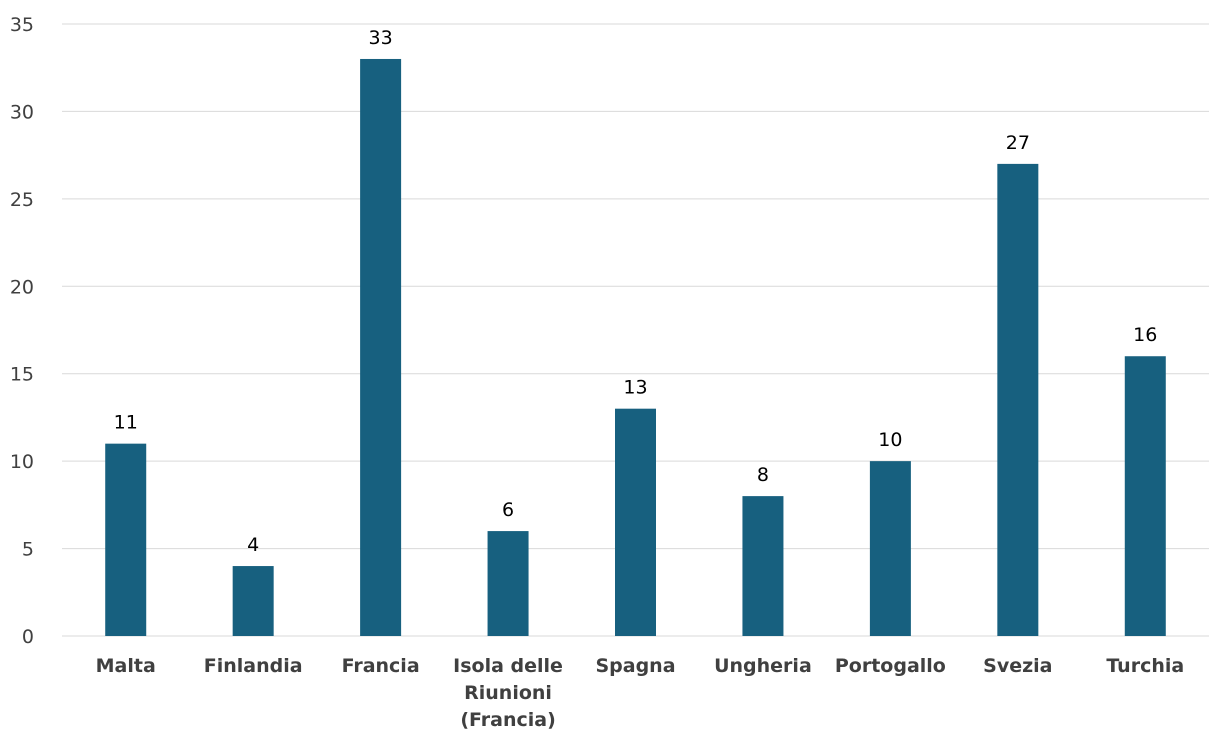 The width and height of the screenshot is (1209, 735). Describe the element at coordinates (381, 666) in the screenshot. I see `x-tick-label: Francia` at that location.